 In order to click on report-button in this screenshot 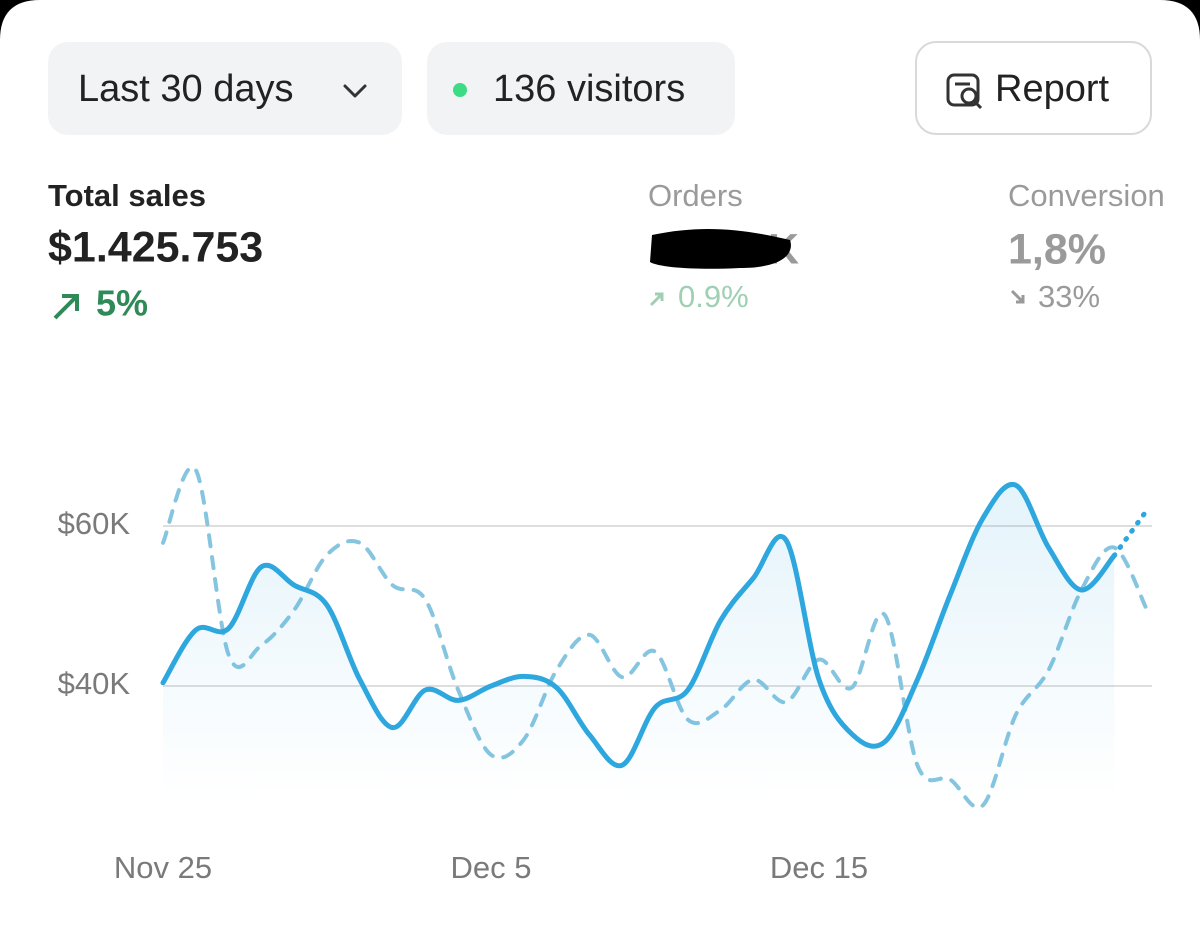, I will do `click(1033, 88)`.